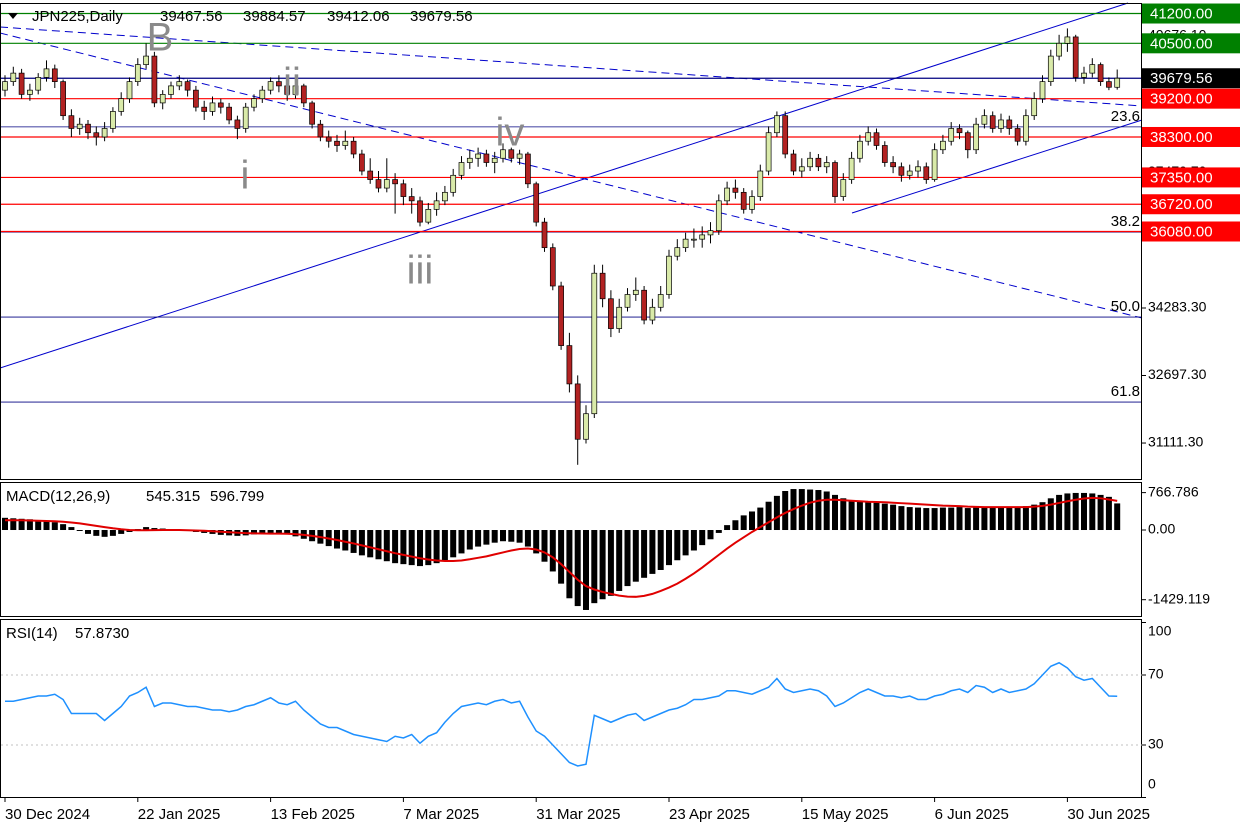 This screenshot has height=832, width=1248. I want to click on y-tick-label: 30, so click(1156, 744).